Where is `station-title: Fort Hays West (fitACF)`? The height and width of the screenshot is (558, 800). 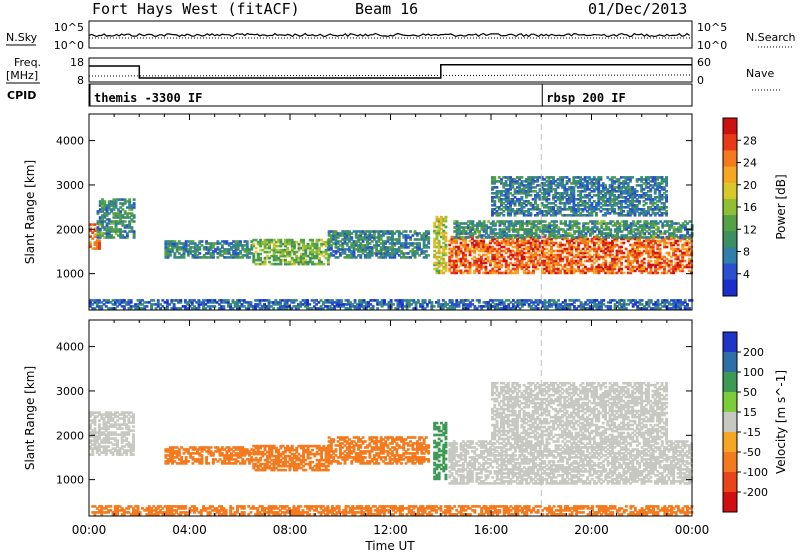
station-title: Fort Hays West (fitACF) is located at coordinates (196, 9).